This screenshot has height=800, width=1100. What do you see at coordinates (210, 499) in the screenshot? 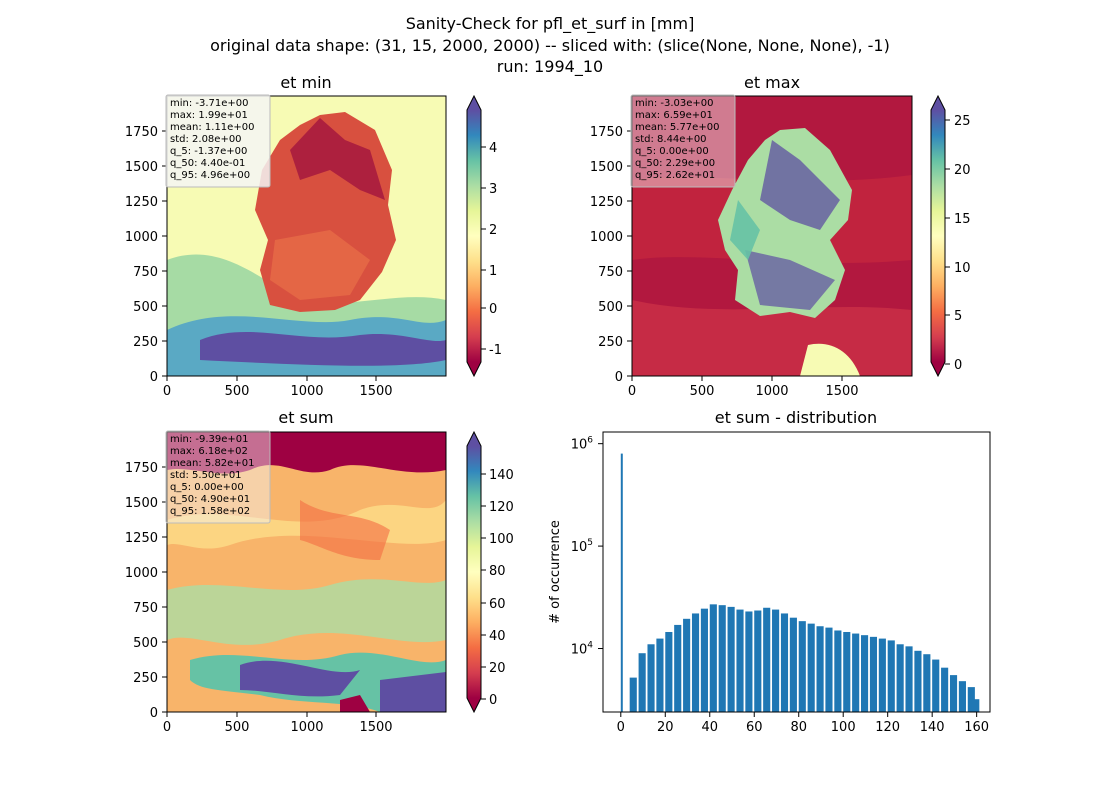
I see `stat-line: q_50: 4.90e+01` at bounding box center [210, 499].